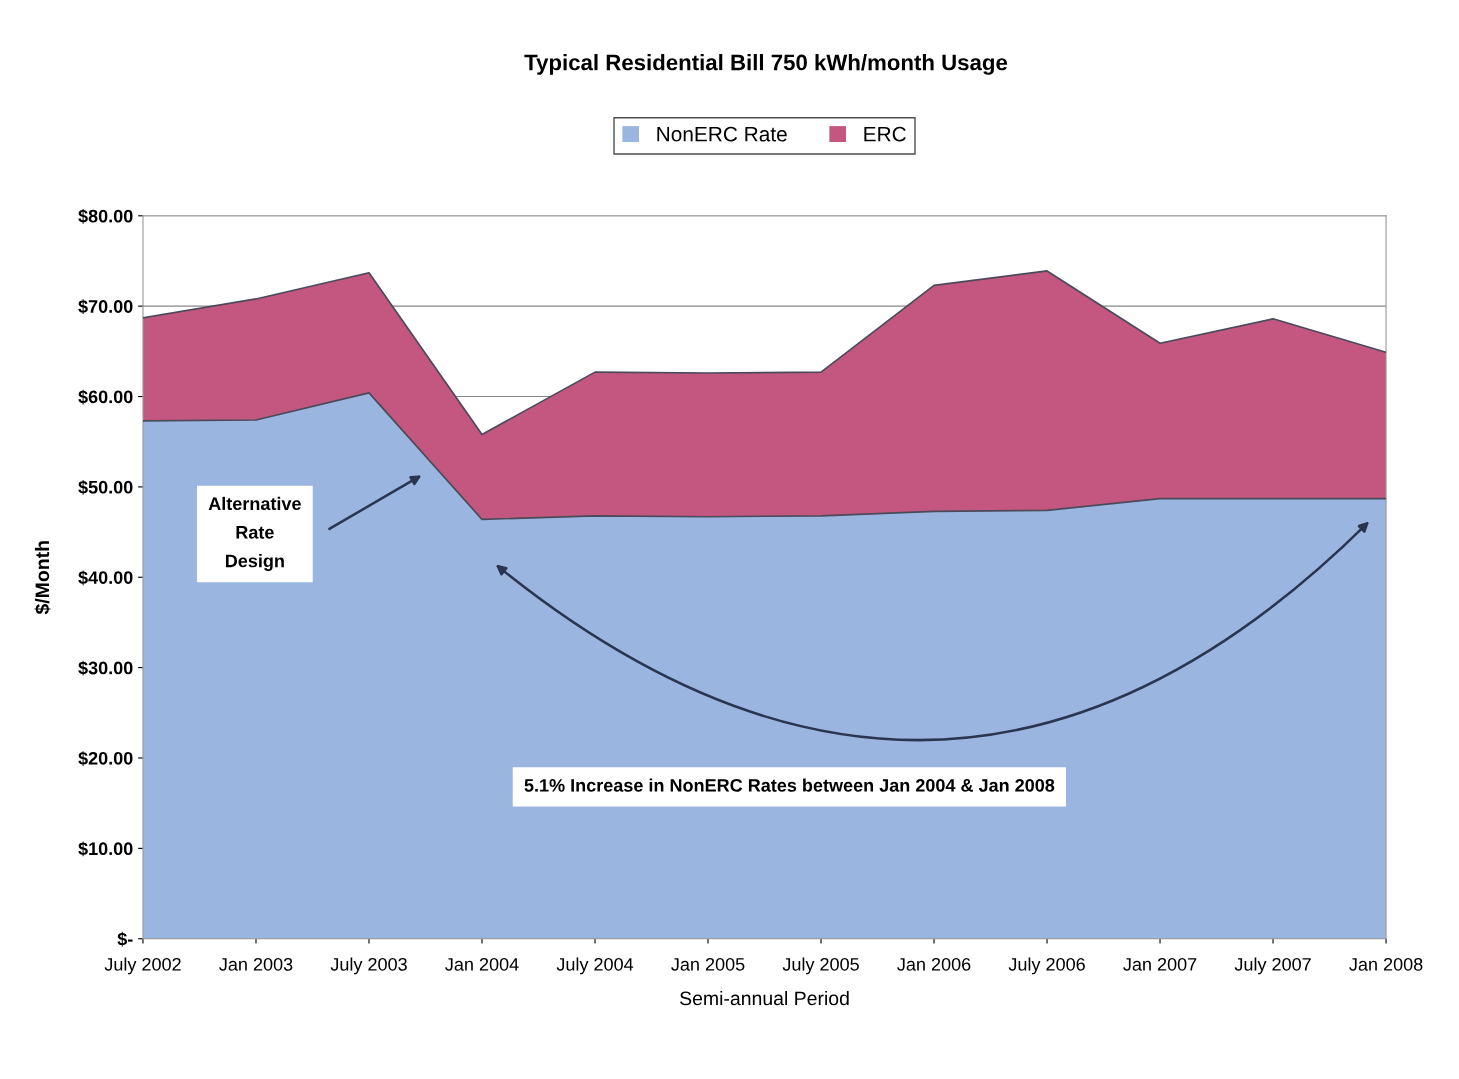  I want to click on x-tick-label: Jan 2003, so click(256, 964).